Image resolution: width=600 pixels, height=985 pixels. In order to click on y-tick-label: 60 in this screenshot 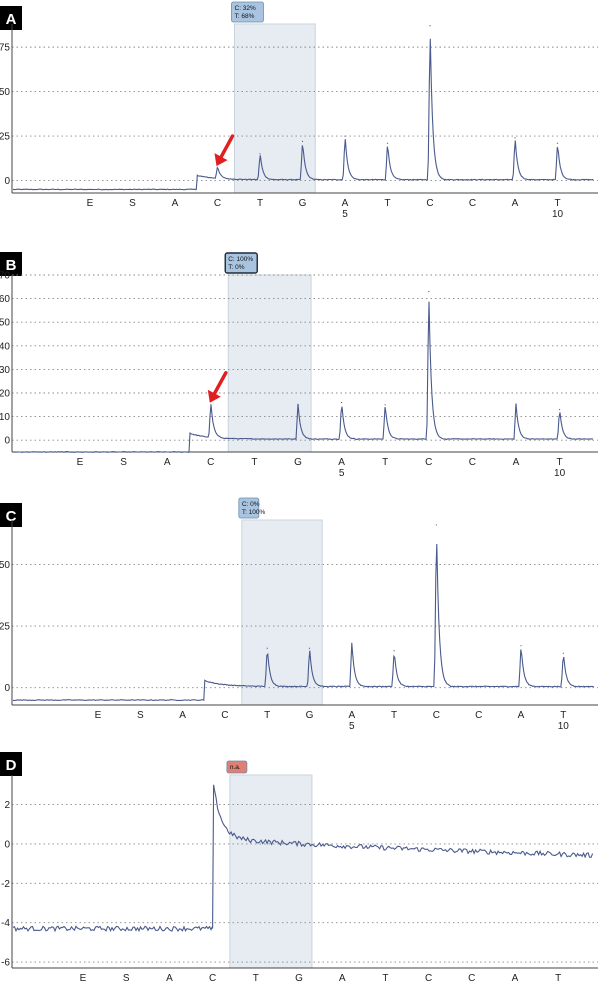, I will do `click(5, 299)`.